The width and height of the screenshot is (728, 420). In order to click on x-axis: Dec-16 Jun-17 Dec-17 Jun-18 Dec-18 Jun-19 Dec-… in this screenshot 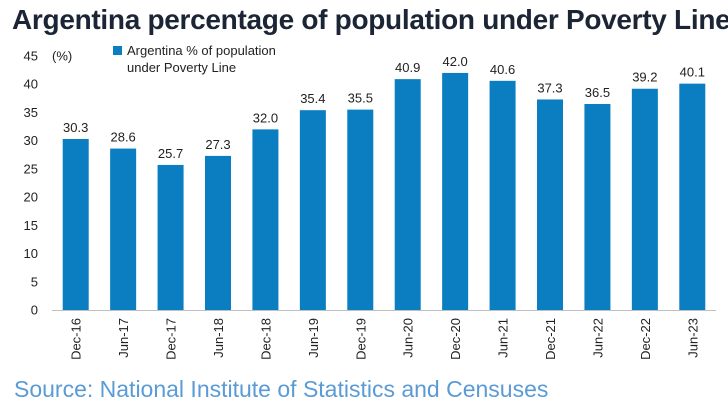, I will do `click(384, 335)`.